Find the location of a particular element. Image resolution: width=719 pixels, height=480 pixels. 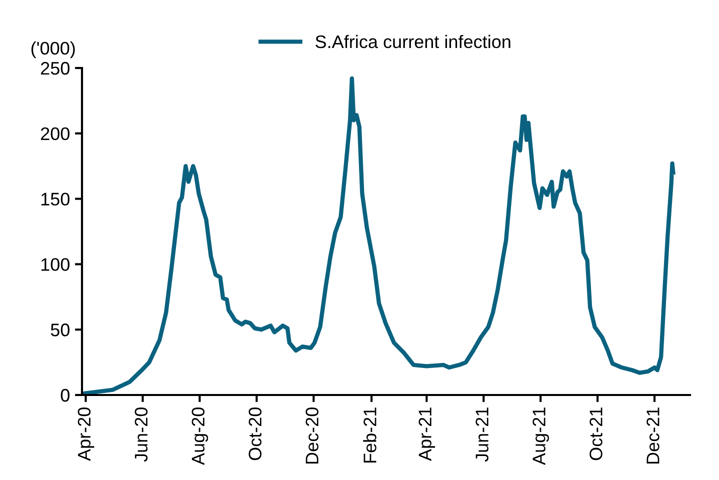

y-tick-label: 100 is located at coordinates (55, 264).